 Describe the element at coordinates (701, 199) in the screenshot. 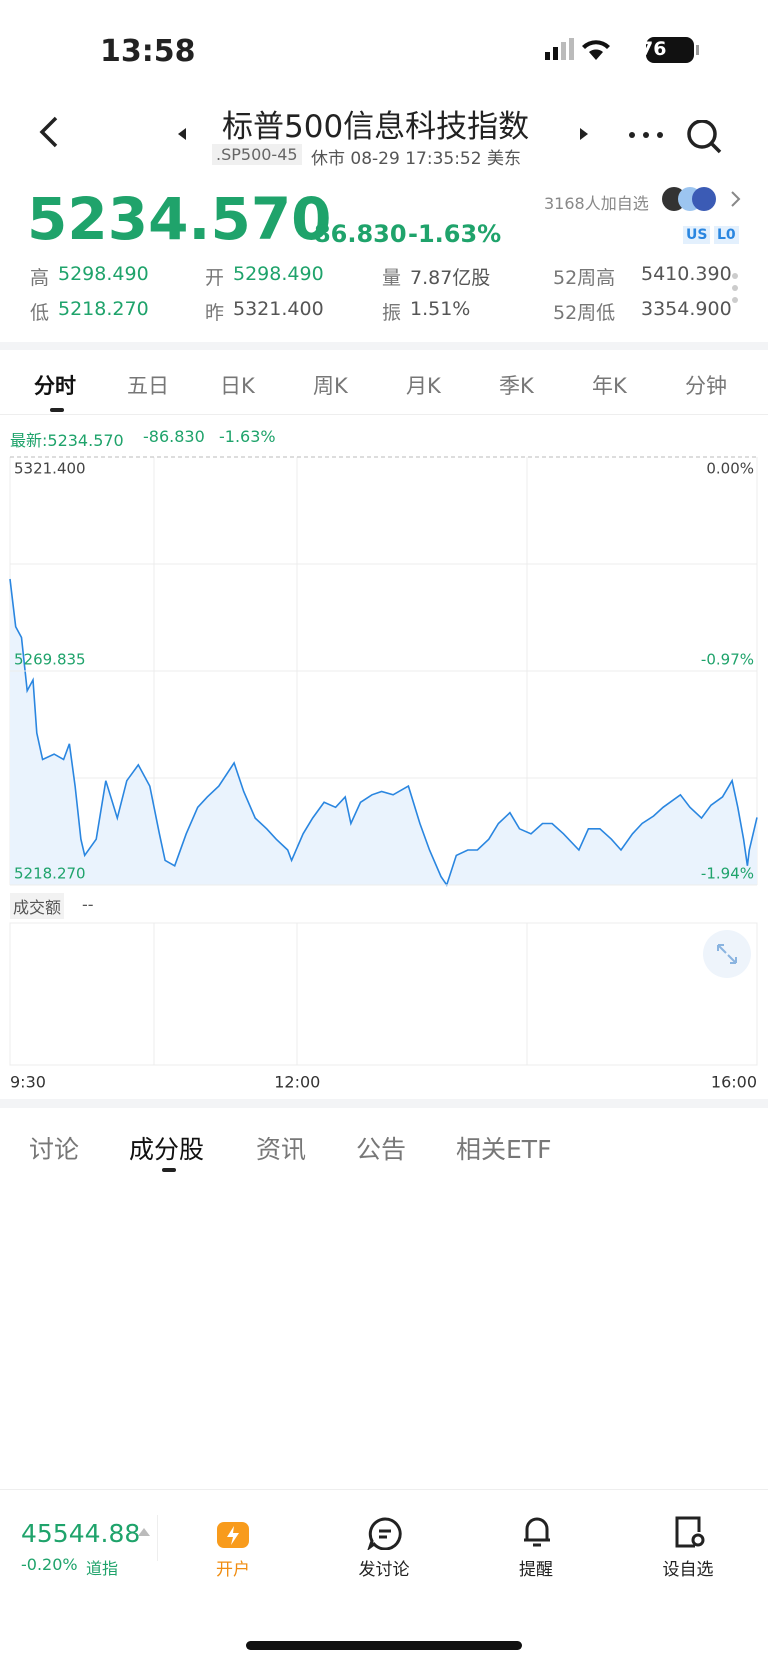

I see `watcher-avatars` at that location.